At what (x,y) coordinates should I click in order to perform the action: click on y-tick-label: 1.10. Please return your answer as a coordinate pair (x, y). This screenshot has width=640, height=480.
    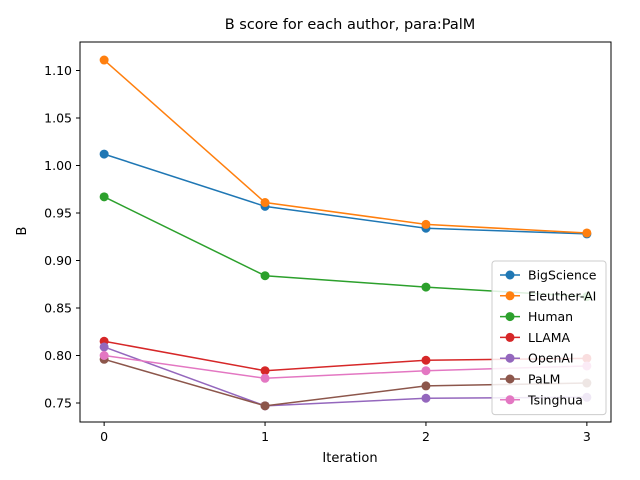
    Looking at the image, I should click on (58, 70).